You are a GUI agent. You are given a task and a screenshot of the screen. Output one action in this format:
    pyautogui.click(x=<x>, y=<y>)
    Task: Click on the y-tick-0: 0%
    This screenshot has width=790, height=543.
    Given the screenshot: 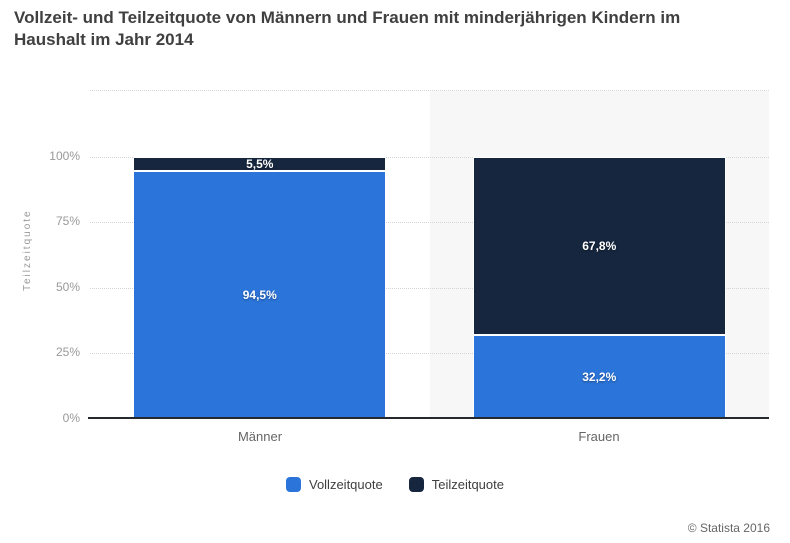 What is the action you would take?
    pyautogui.click(x=71, y=418)
    